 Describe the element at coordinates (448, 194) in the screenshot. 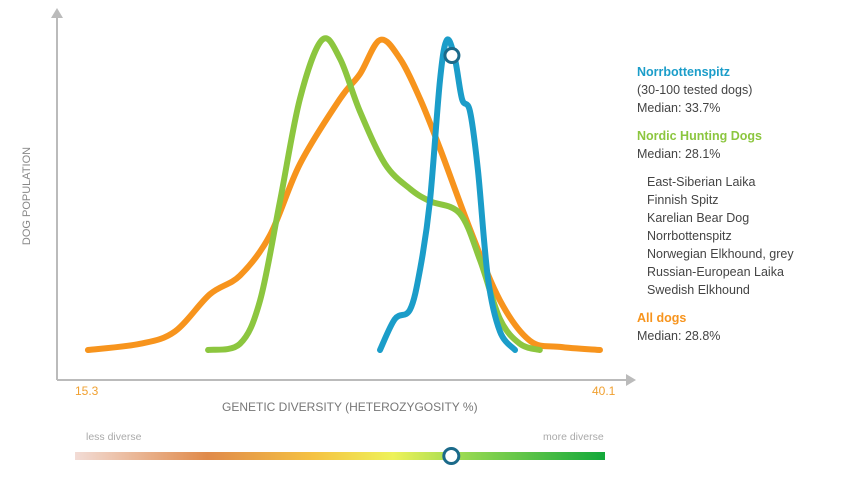

I see `series-line-norrbottenspitz` at that location.